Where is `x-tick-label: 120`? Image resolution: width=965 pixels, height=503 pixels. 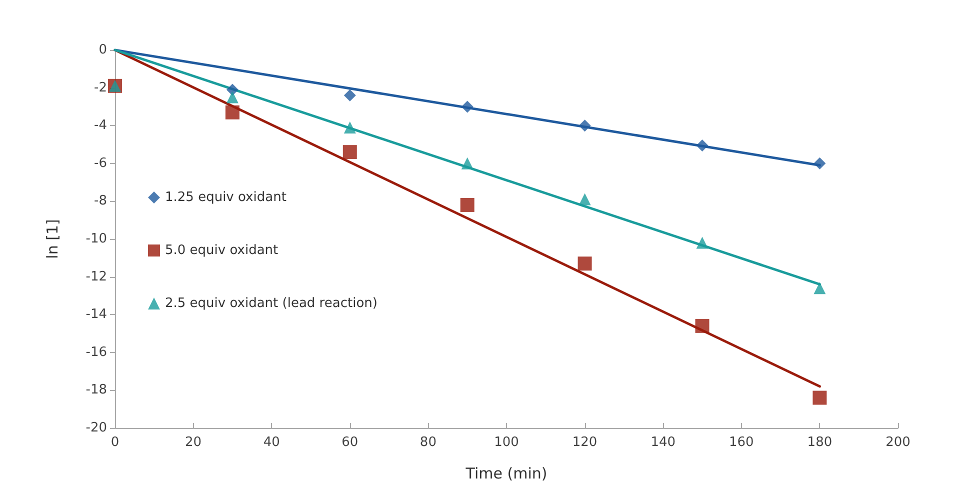 x-tick-label: 120 is located at coordinates (585, 442).